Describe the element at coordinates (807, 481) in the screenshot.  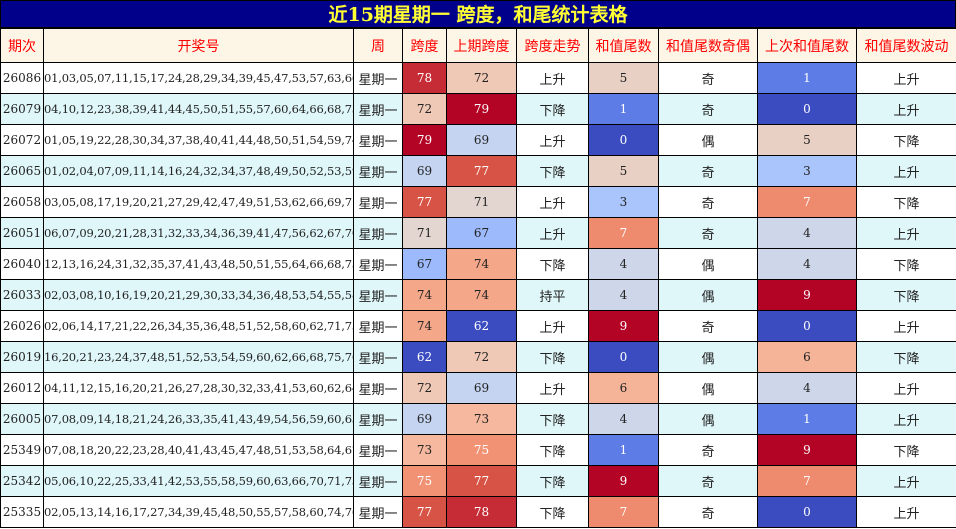
I see `cell-prev-tail: 7` at that location.